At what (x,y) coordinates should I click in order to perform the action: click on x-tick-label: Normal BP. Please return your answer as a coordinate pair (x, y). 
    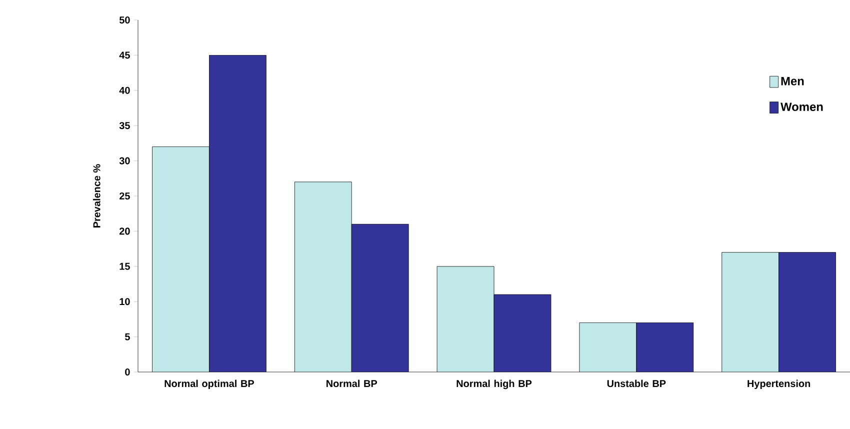
    Looking at the image, I should click on (352, 384).